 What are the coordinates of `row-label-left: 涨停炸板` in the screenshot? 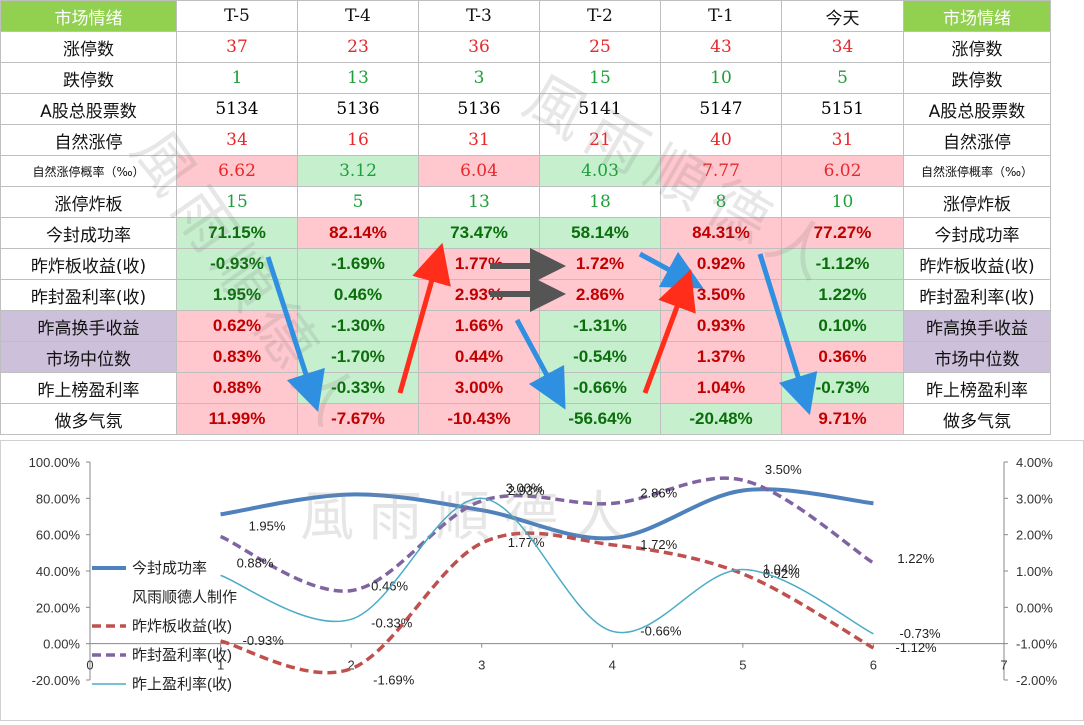 It's located at (88, 202).